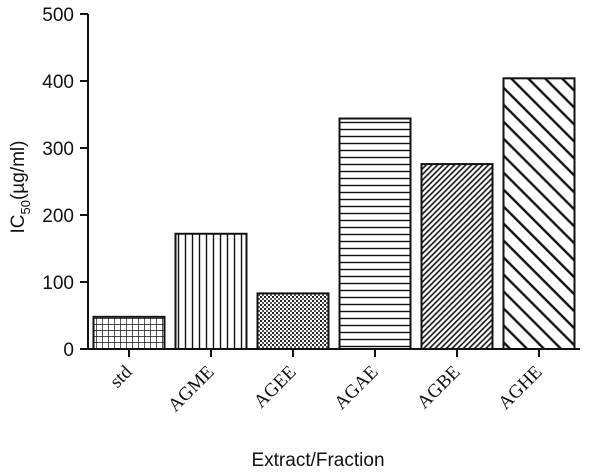 This screenshot has height=475, width=600. I want to click on x-tick-label: AGHE, so click(520, 388).